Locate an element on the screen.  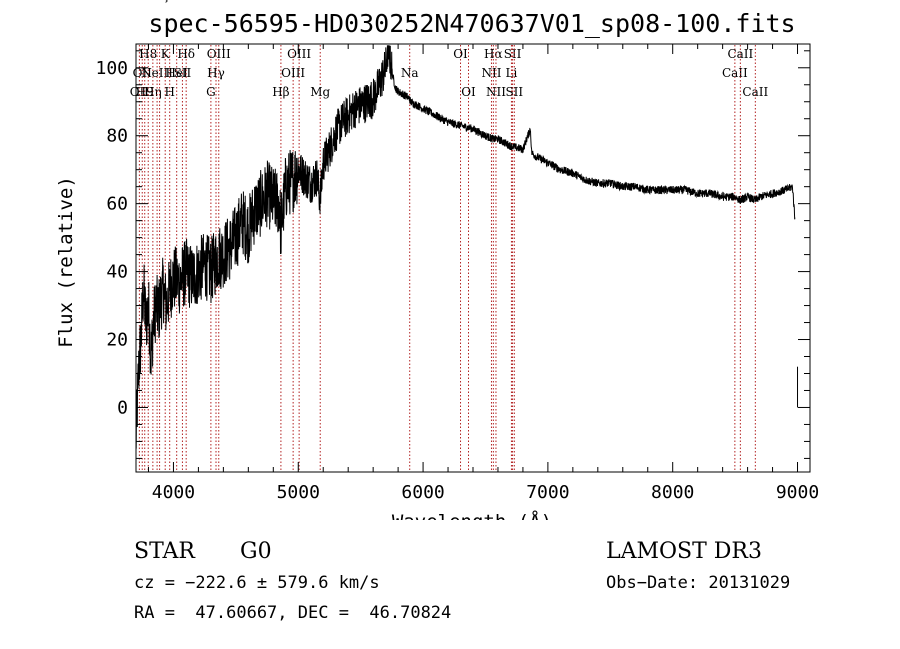
y-tick-label: 60 is located at coordinates (117, 204).